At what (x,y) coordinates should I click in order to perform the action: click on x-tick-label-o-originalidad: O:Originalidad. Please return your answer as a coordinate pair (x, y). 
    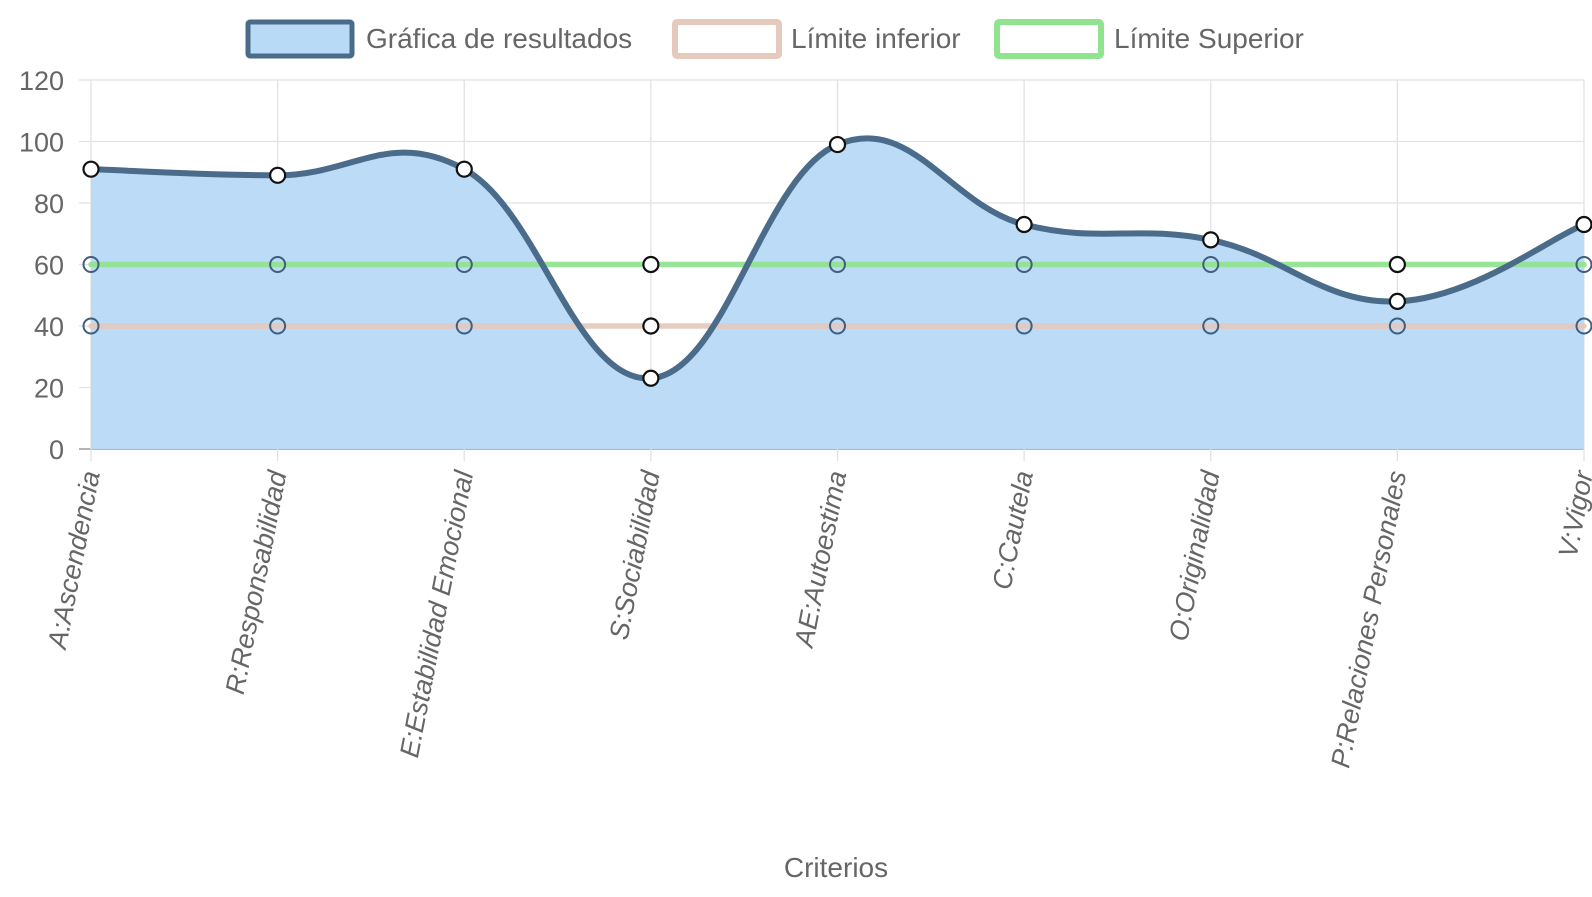
    Looking at the image, I should click on (1194, 555).